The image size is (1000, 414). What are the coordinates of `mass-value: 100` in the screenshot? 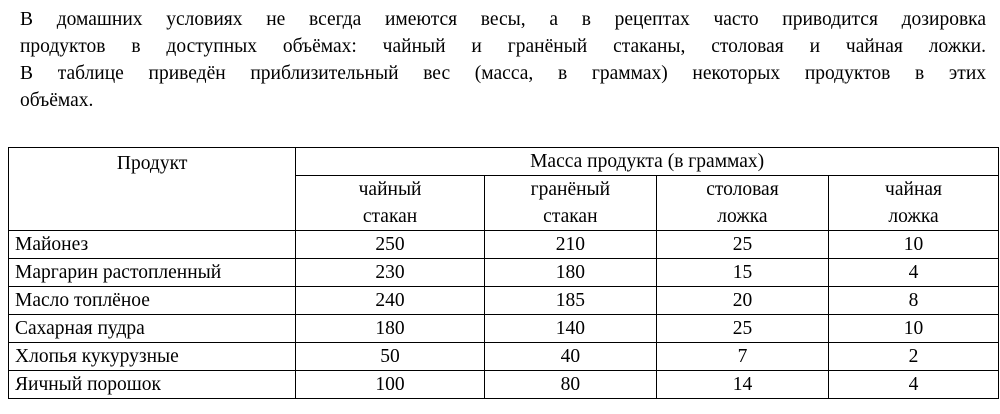 It's located at (390, 384).